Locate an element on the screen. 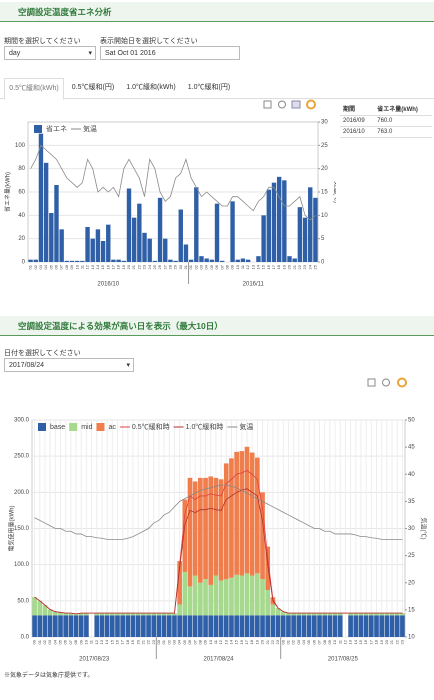 This screenshot has width=434, height=700. tab: 1.0℃緩和(kWh) is located at coordinates (151, 87).